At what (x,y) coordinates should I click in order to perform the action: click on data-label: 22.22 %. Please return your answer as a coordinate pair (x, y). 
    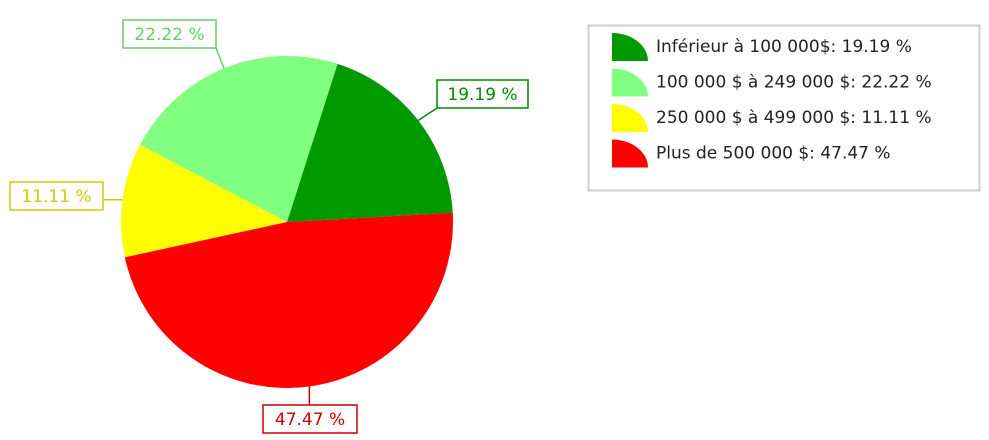
    Looking at the image, I should click on (169, 35).